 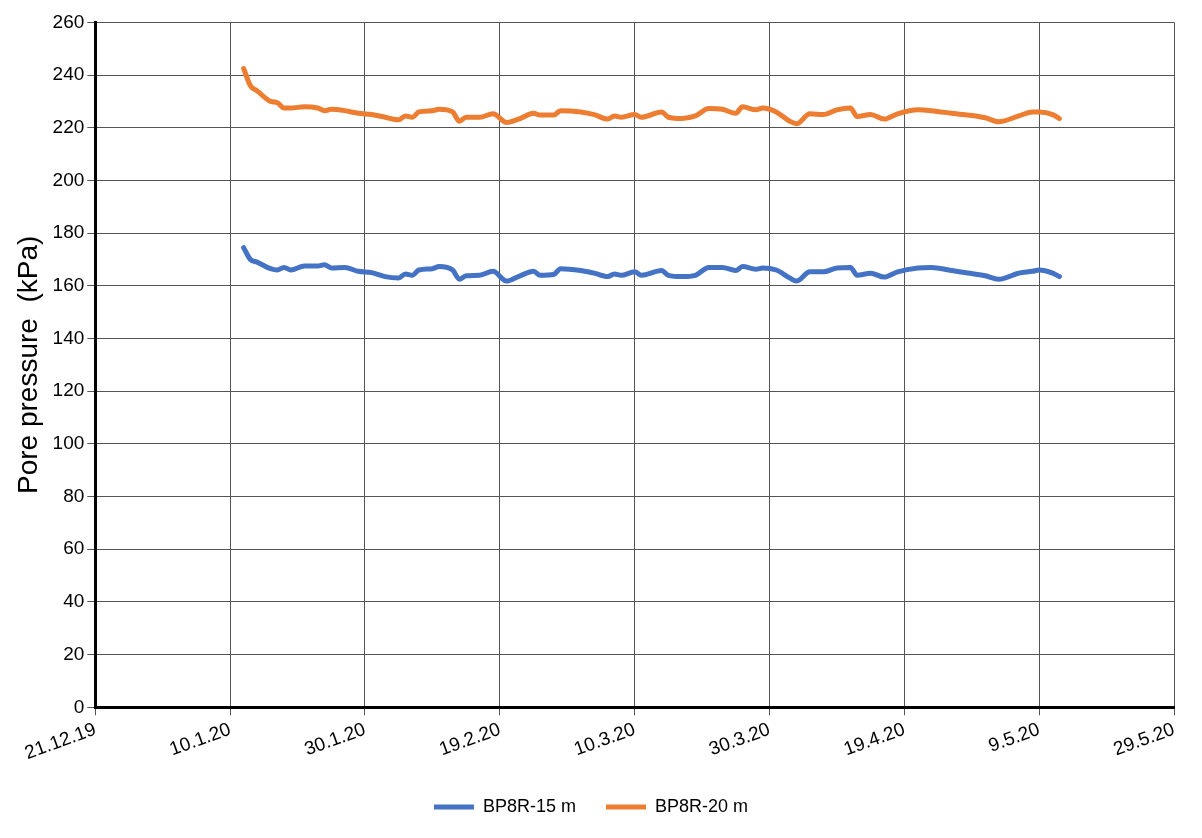 What do you see at coordinates (200, 738) in the screenshot?
I see `x-tick-label: 10.1.20` at bounding box center [200, 738].